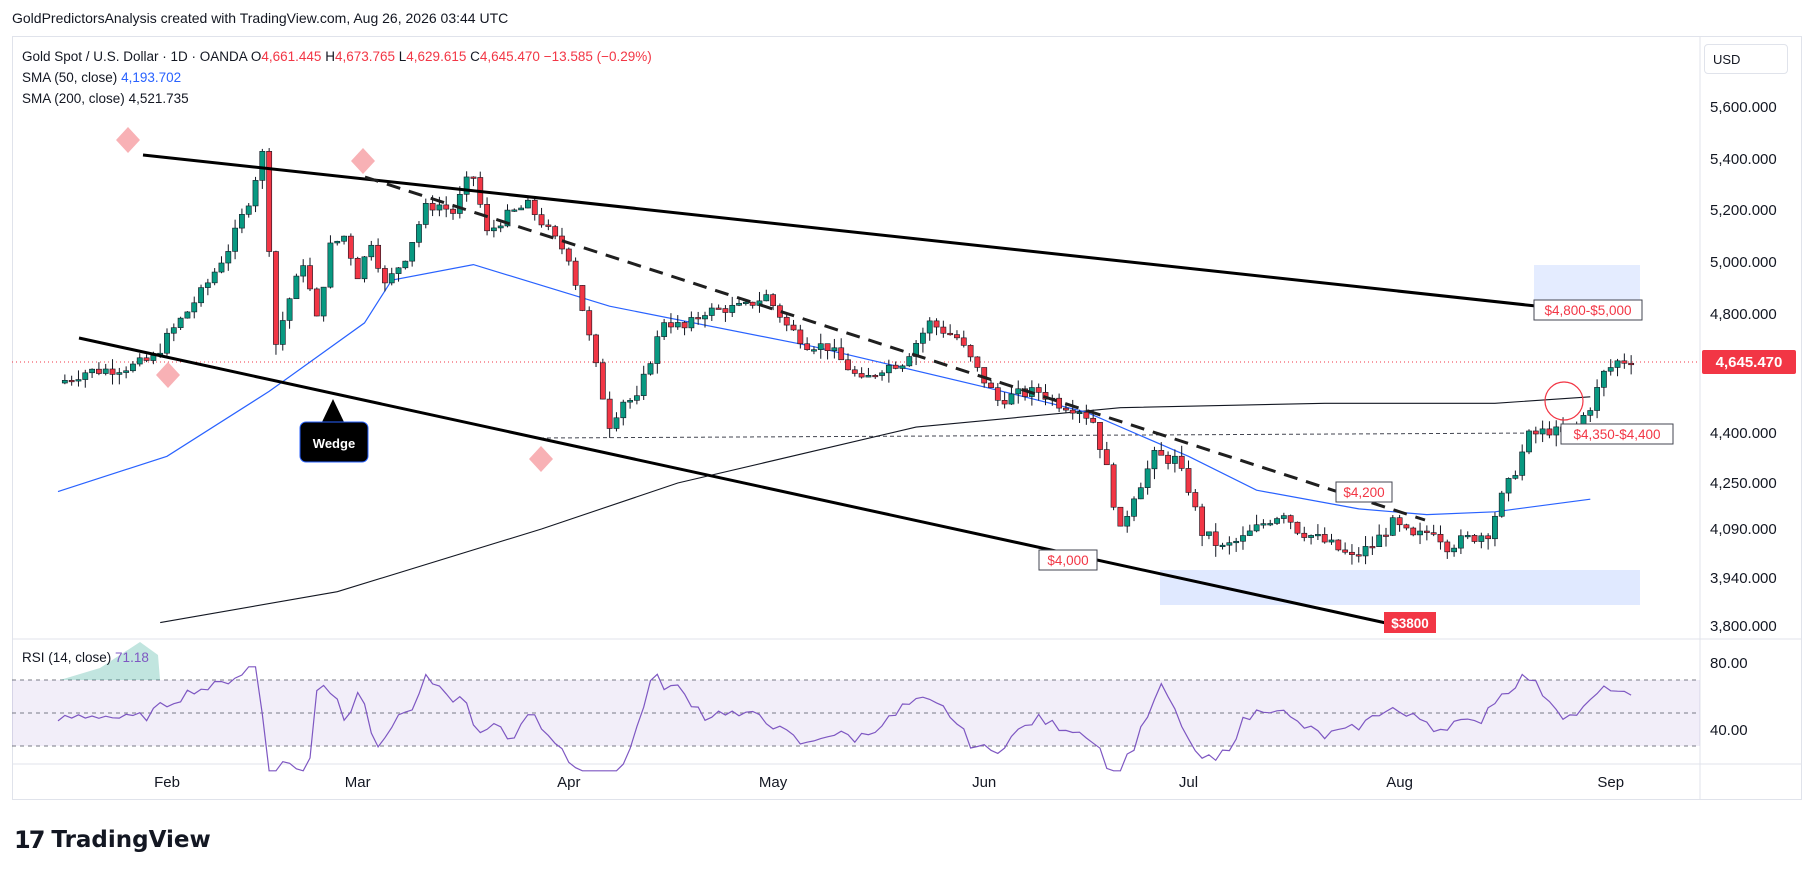 This screenshot has height=877, width=1814. Describe the element at coordinates (73, 98) in the screenshot. I see `sma200-legend-label: SMA (200, close)` at that location.